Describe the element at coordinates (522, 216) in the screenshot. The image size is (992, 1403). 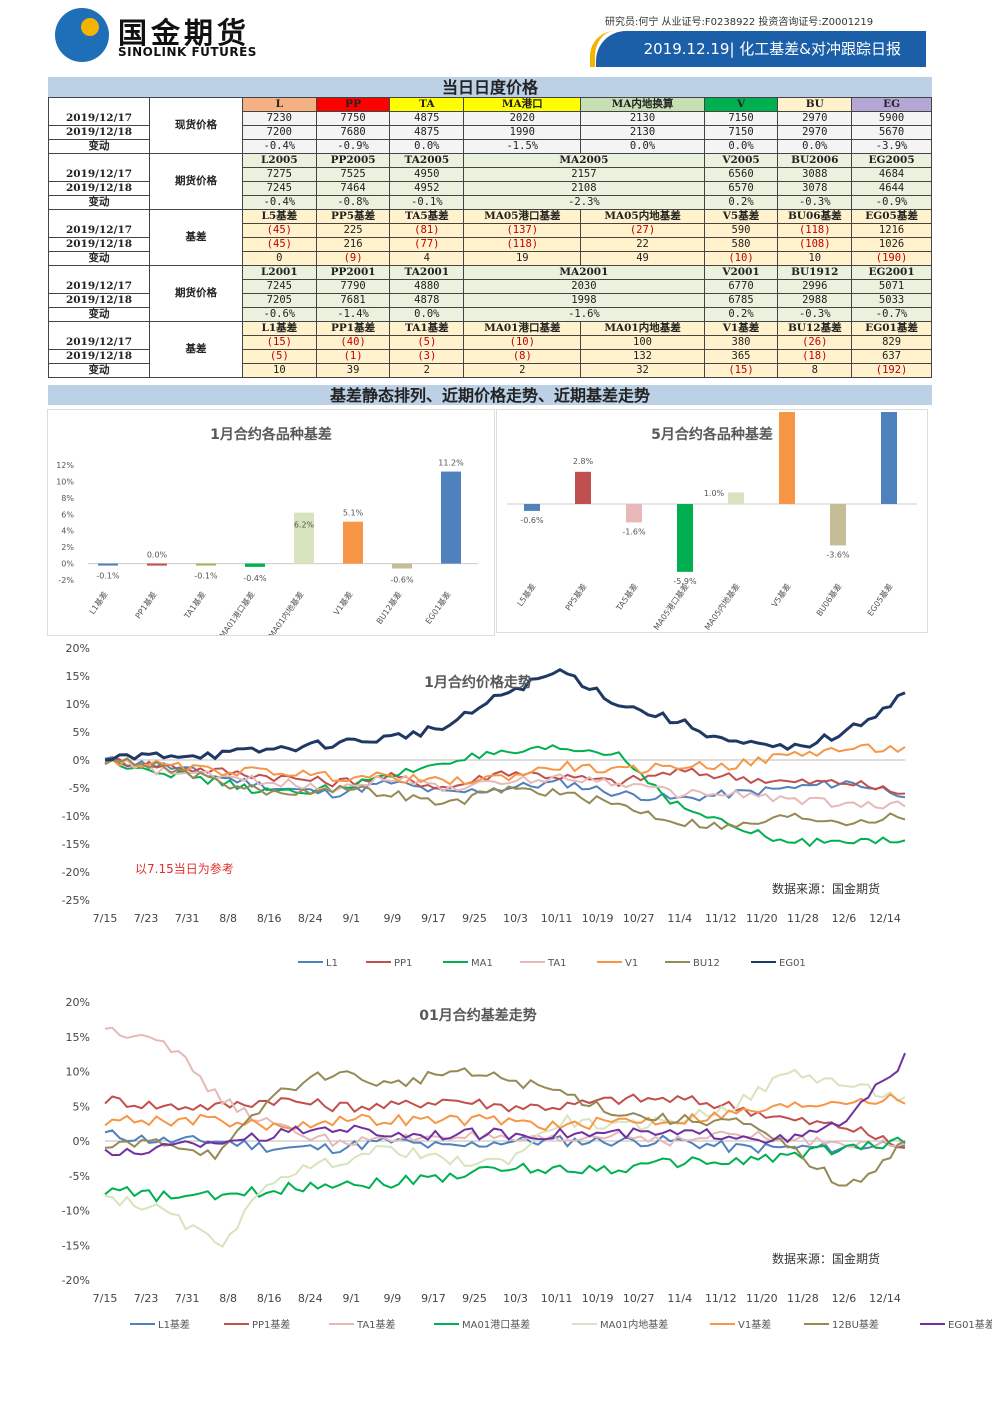
I see `table-header-cell: MA05港口基差` at that location.